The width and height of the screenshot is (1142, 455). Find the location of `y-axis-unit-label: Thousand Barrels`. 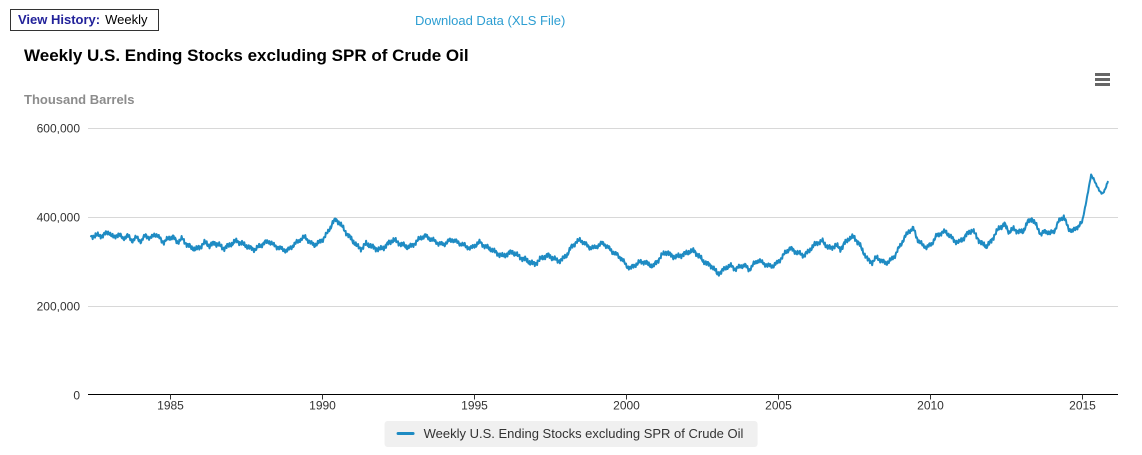

y-axis-unit-label: Thousand Barrels is located at coordinates (79, 99).